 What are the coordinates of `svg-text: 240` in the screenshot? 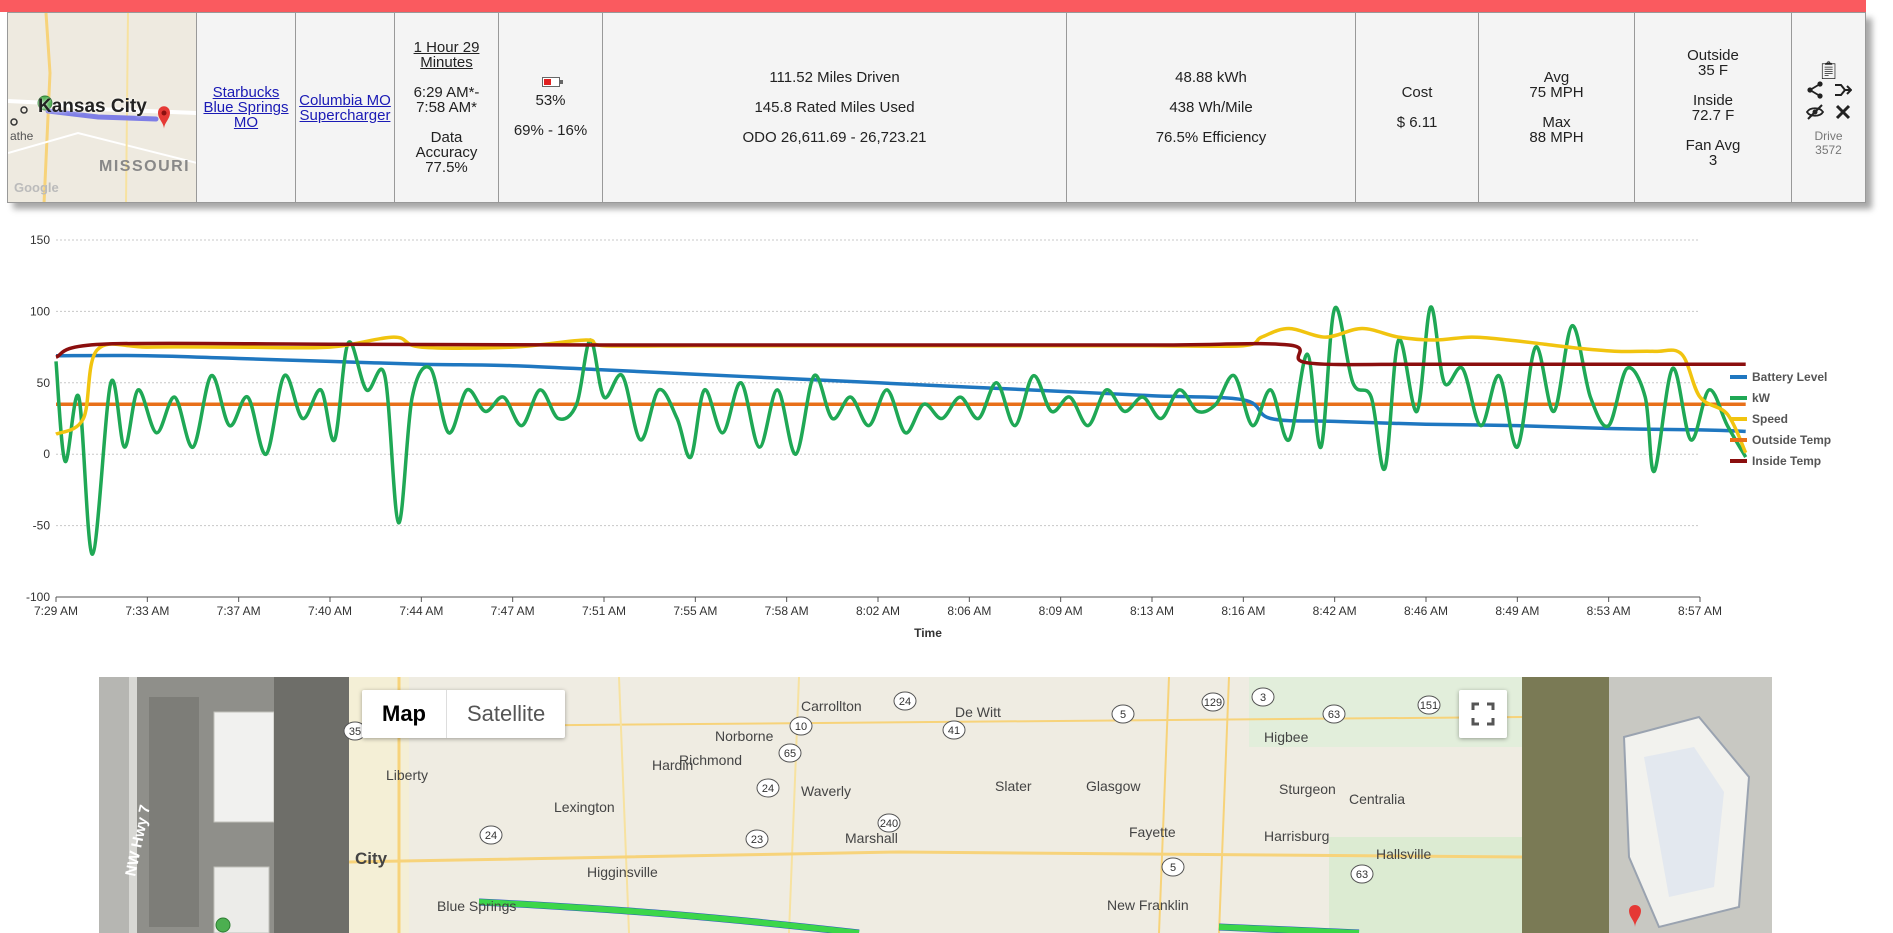 It's located at (889, 824).